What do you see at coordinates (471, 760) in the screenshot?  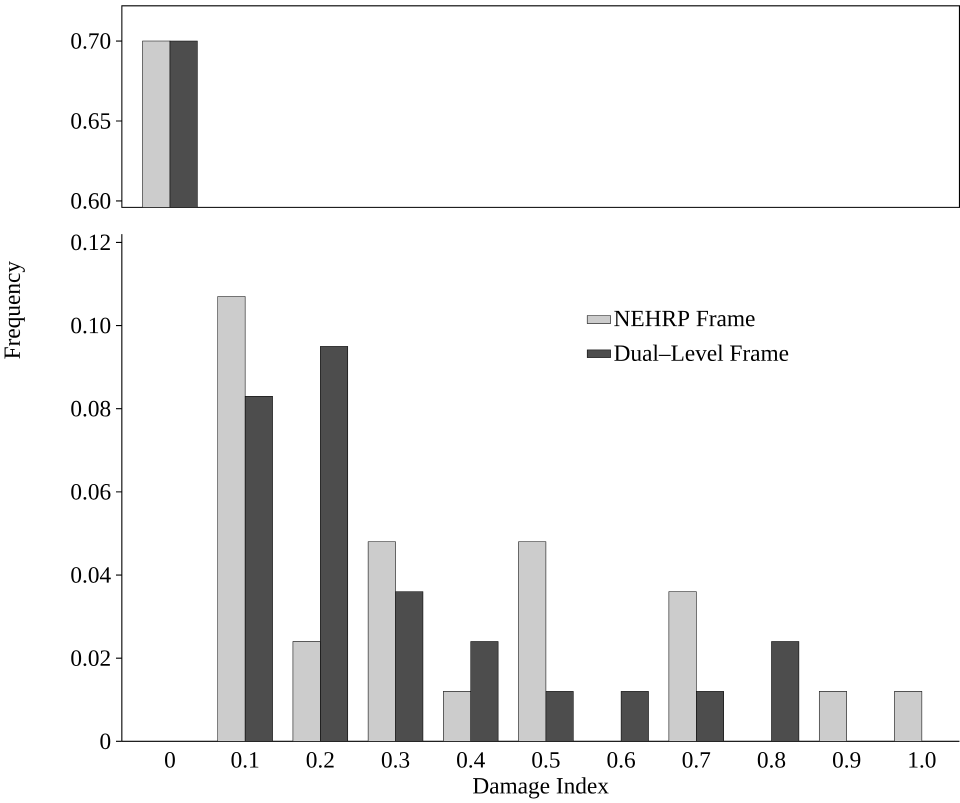 I see `x-tick-label: 0.4` at bounding box center [471, 760].